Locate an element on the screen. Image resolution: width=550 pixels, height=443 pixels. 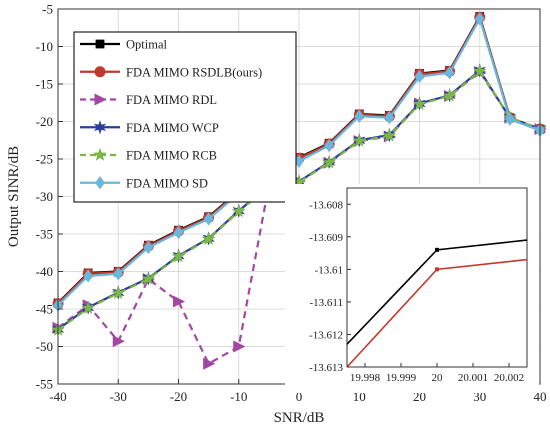
y-tick-label: -20 is located at coordinates (44, 121).